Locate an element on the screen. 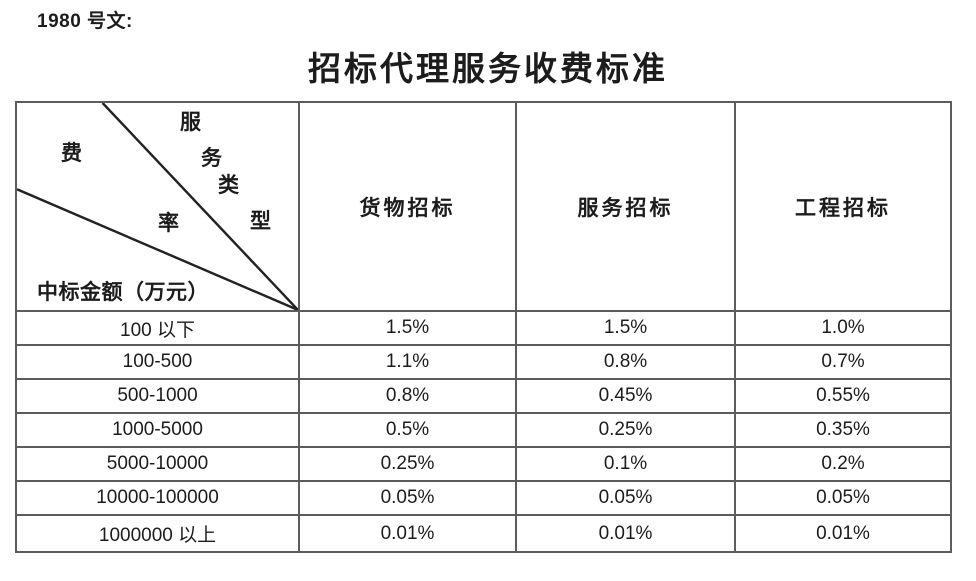 Image resolution: width=976 pixels, height=581 pixels. rate-cell: 0.2% is located at coordinates (843, 464).